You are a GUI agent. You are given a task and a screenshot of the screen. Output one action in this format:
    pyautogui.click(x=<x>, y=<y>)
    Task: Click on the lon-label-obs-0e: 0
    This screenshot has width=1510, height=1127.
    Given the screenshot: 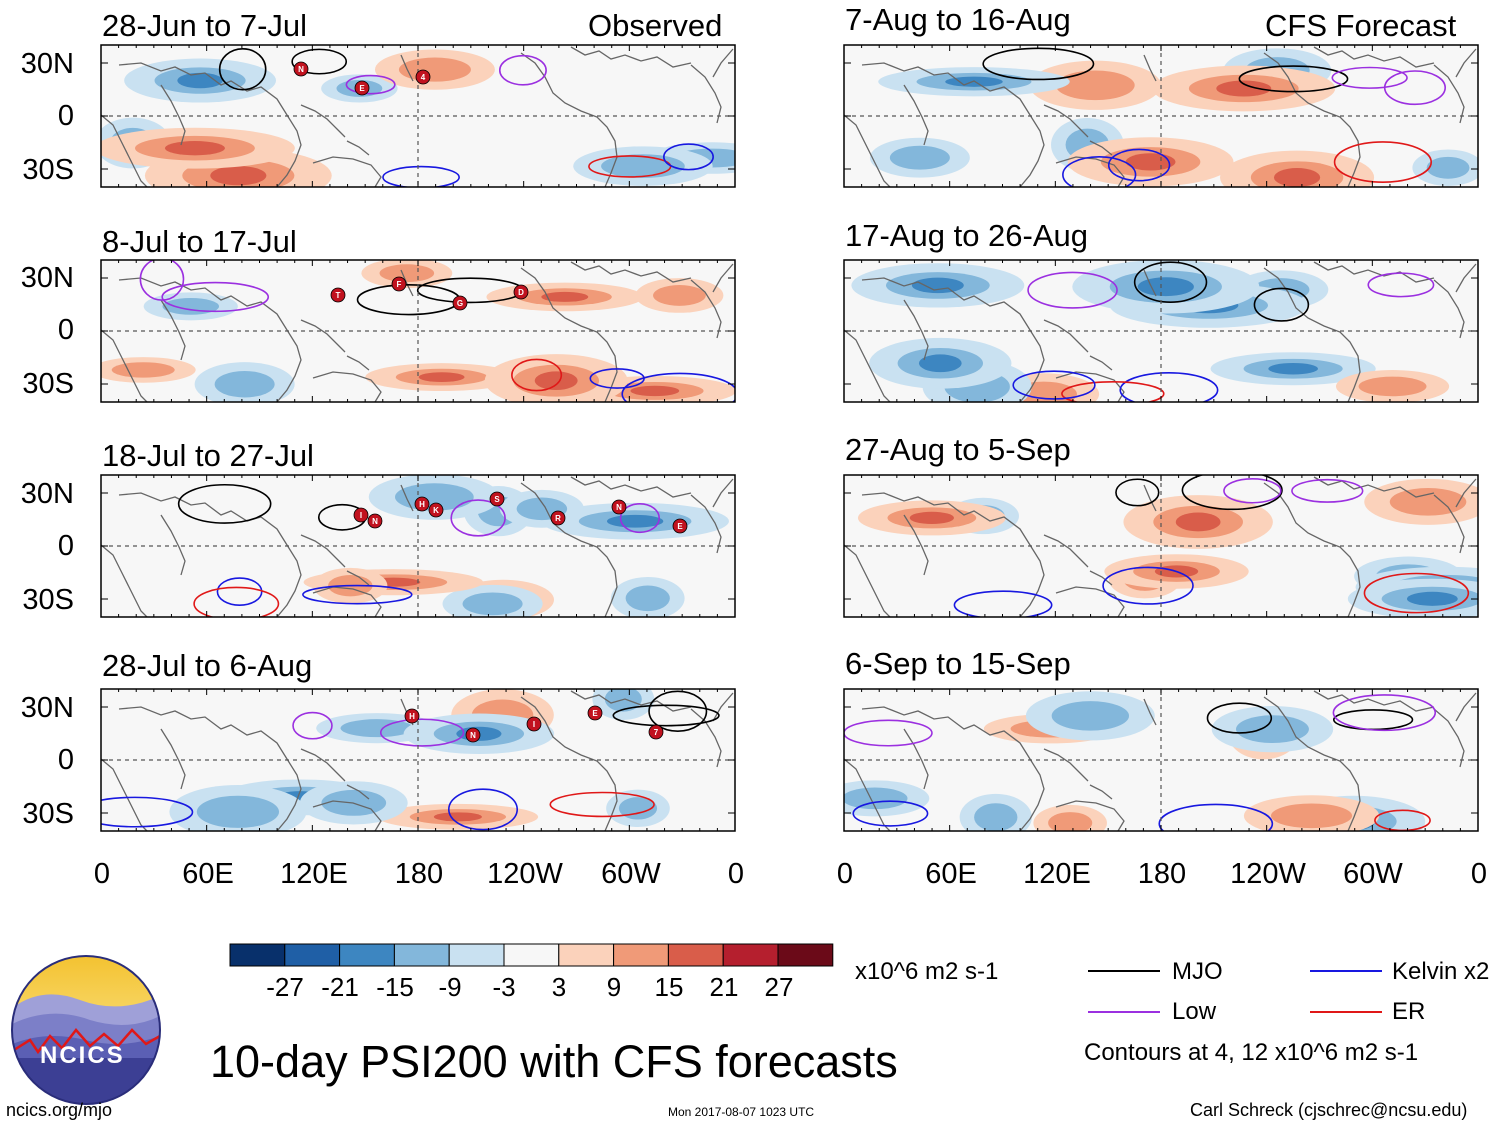 What is the action you would take?
    pyautogui.click(x=736, y=874)
    